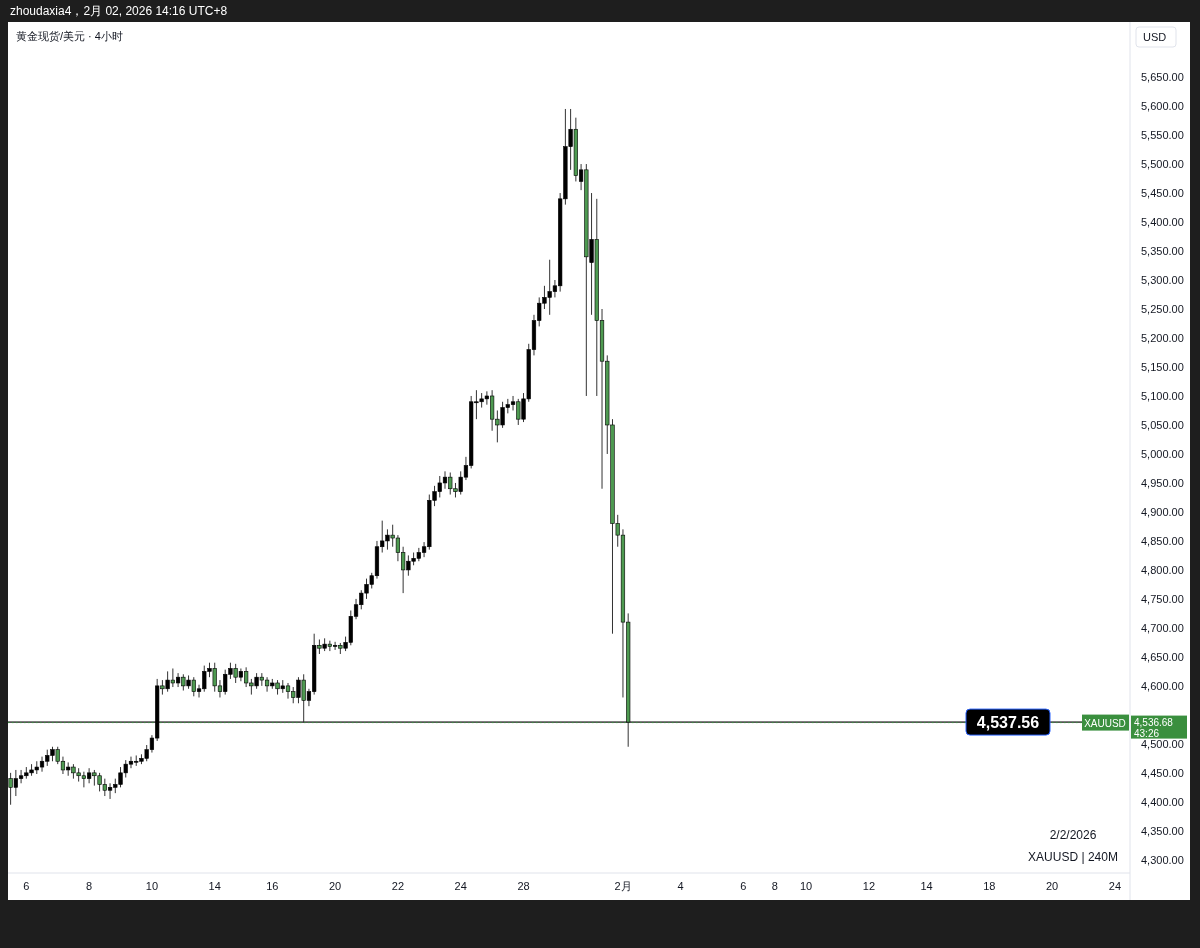 The height and width of the screenshot is (948, 1200). I want to click on y-tick-label: 5,450.00, so click(1162, 193).